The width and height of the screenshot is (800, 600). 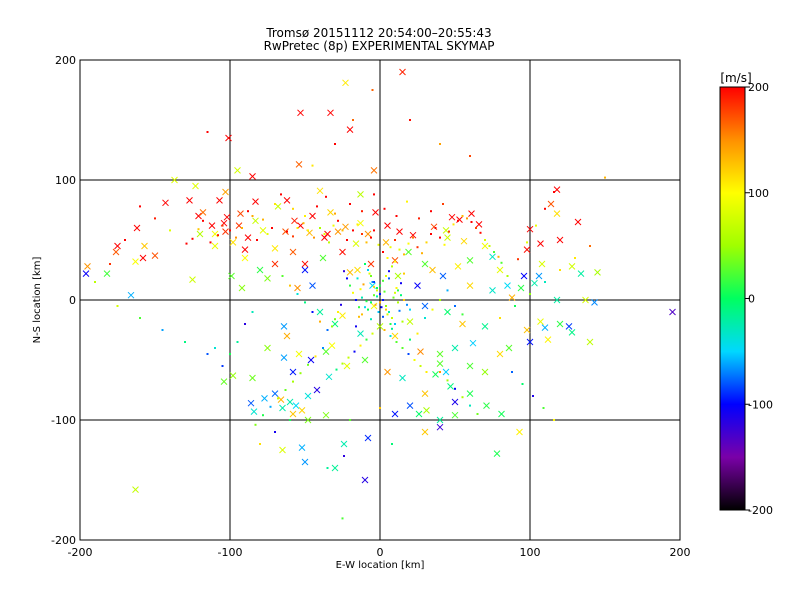 I want to click on colorbar-tick-label: -200, so click(x=760, y=510).